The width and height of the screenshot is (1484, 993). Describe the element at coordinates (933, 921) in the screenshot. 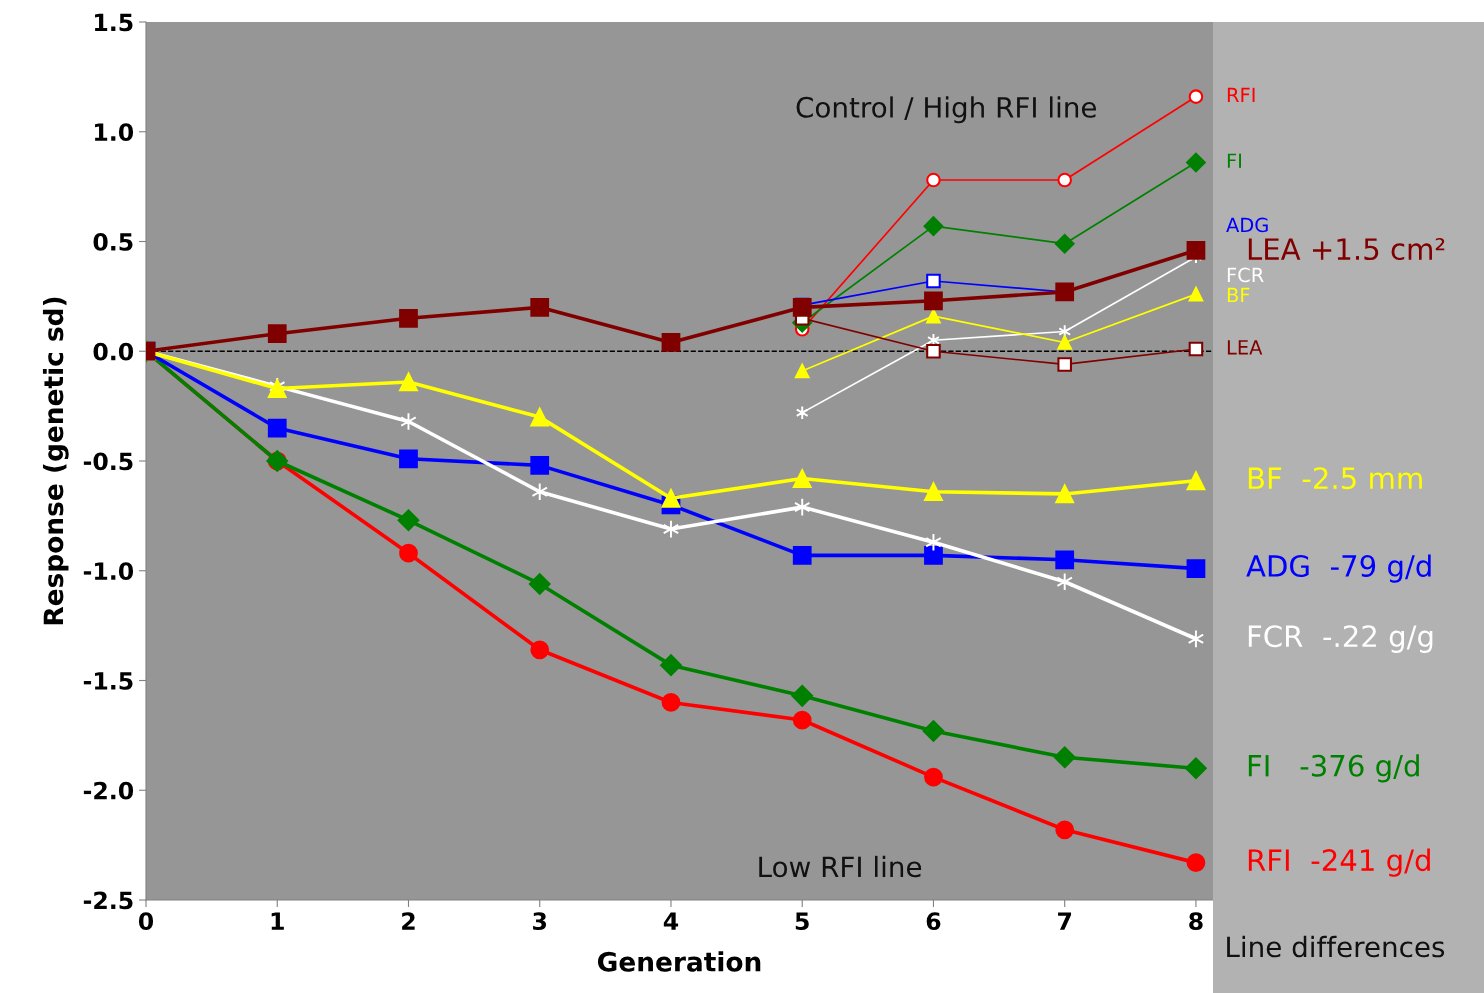

I see `x-tick-label: 6` at that location.